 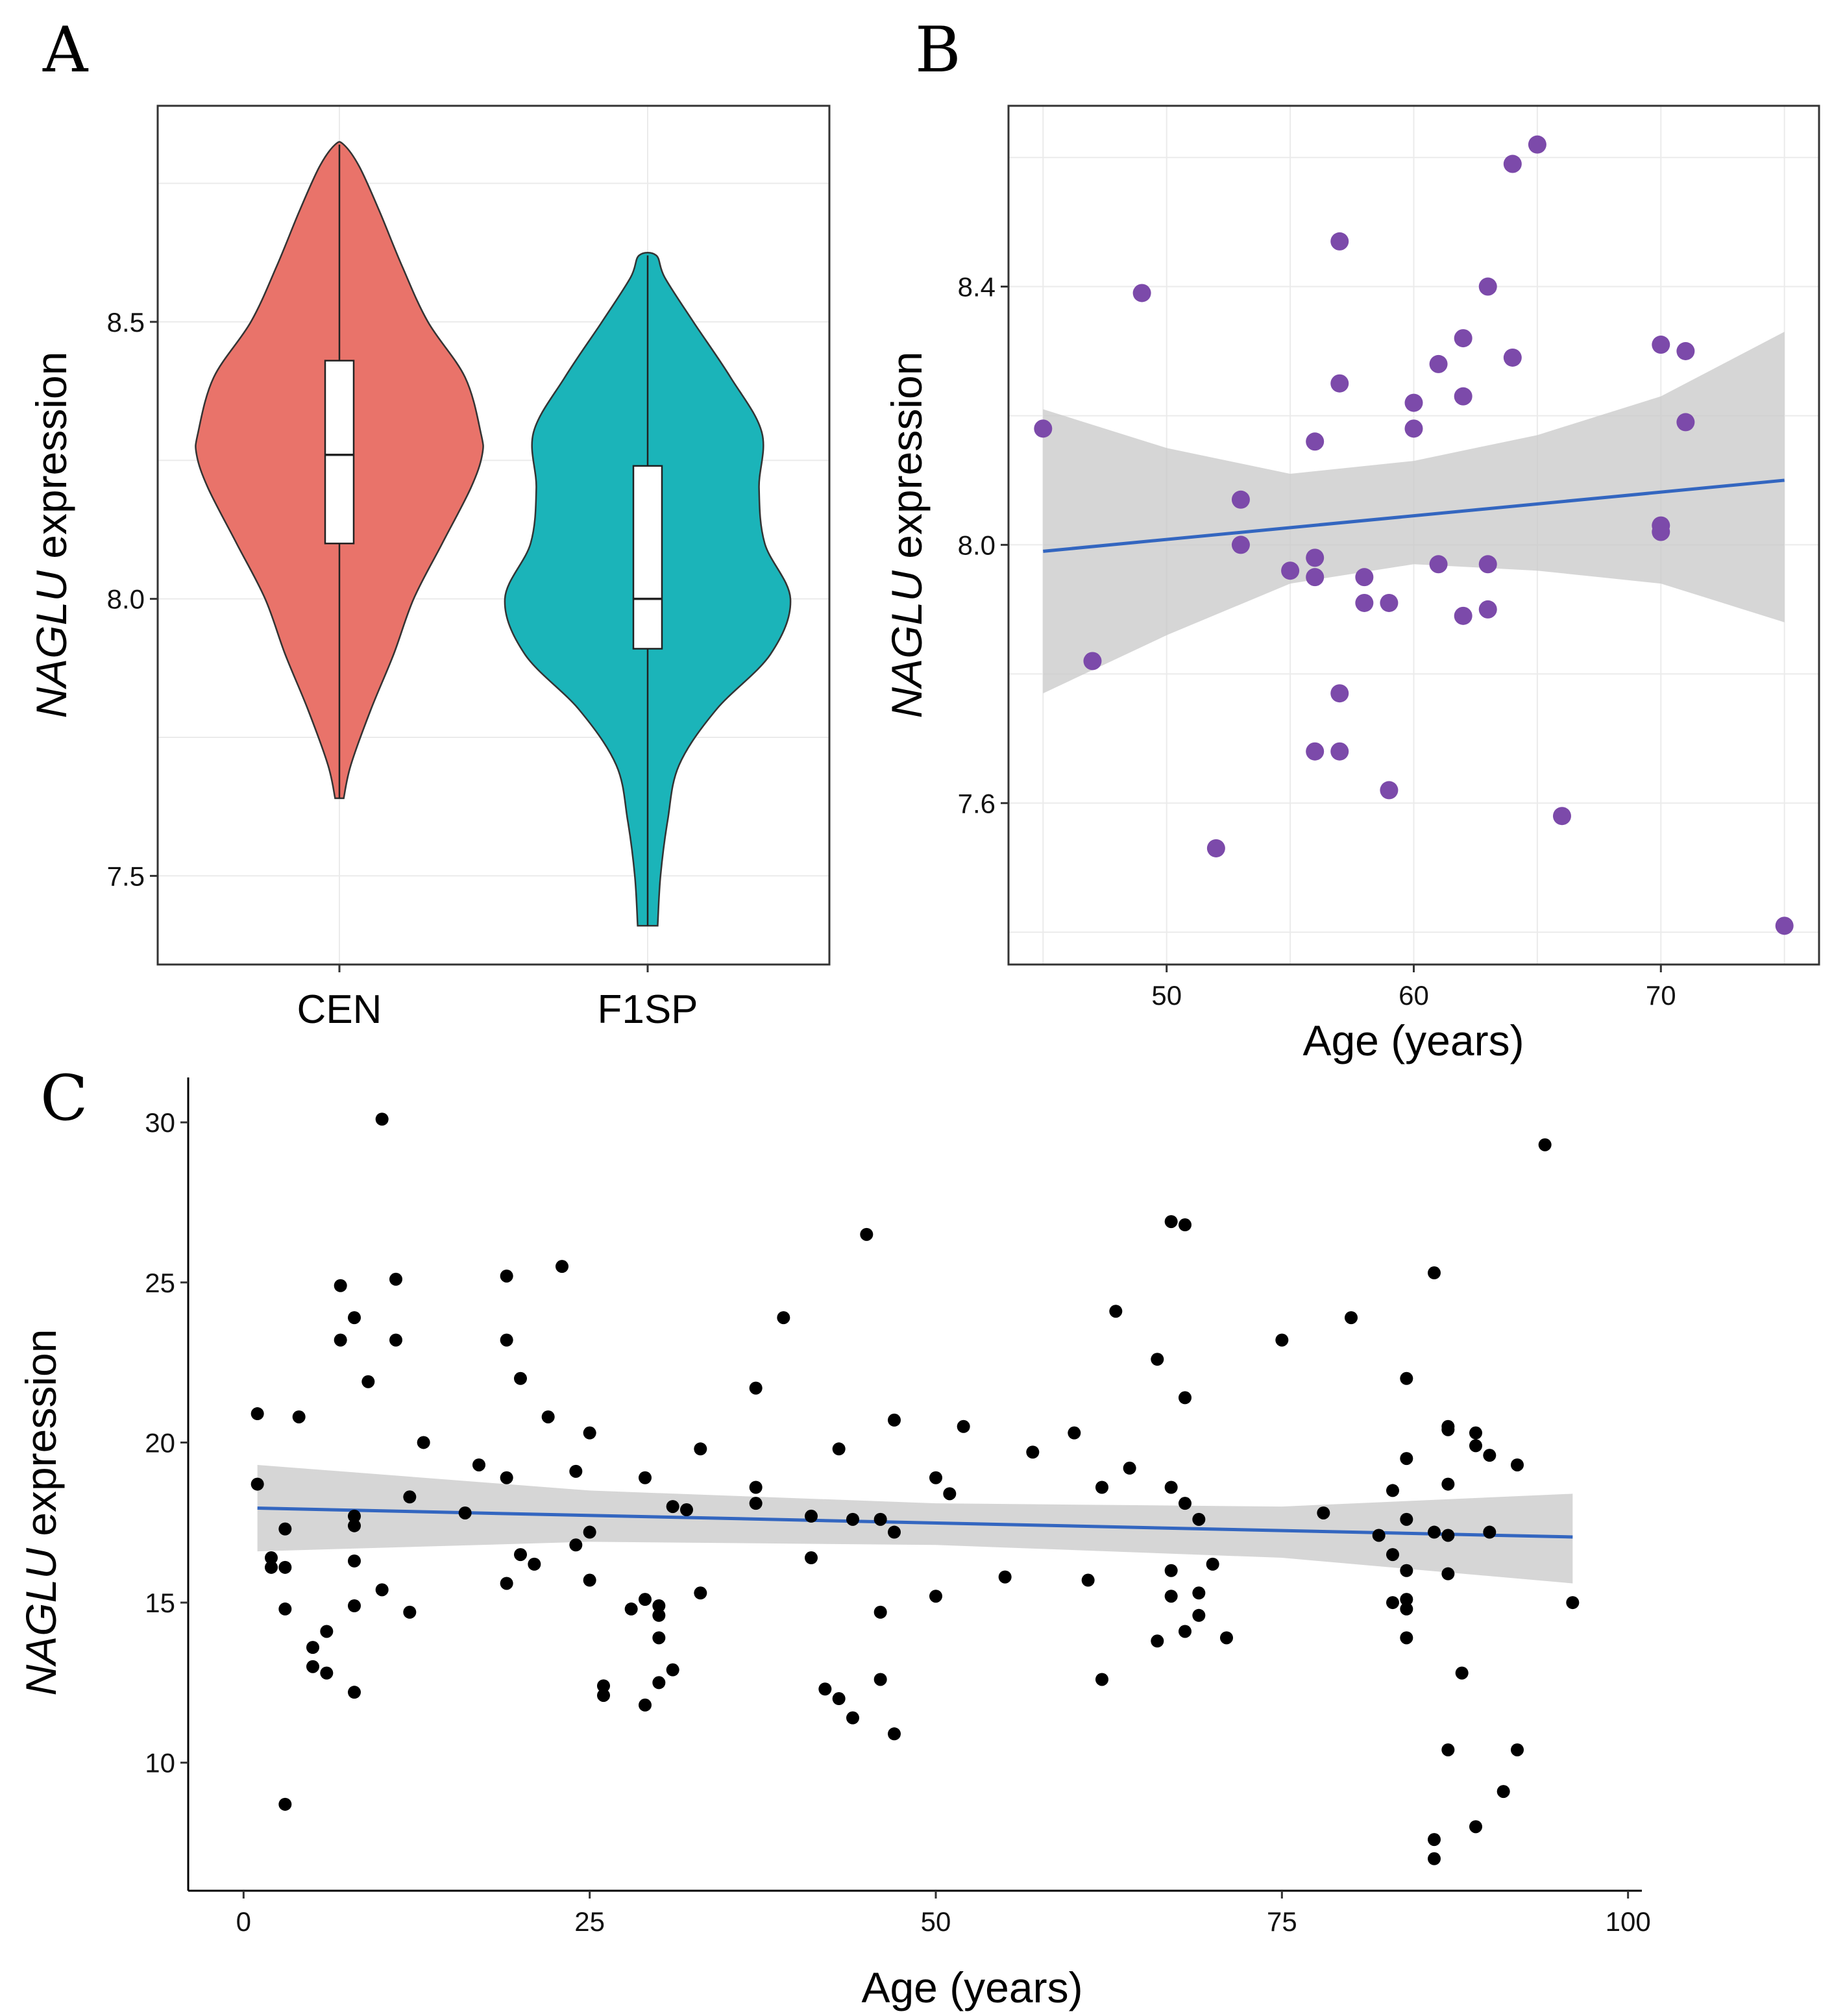 I want to click on b-x-tick-label-0: 50, so click(x=1166, y=996).